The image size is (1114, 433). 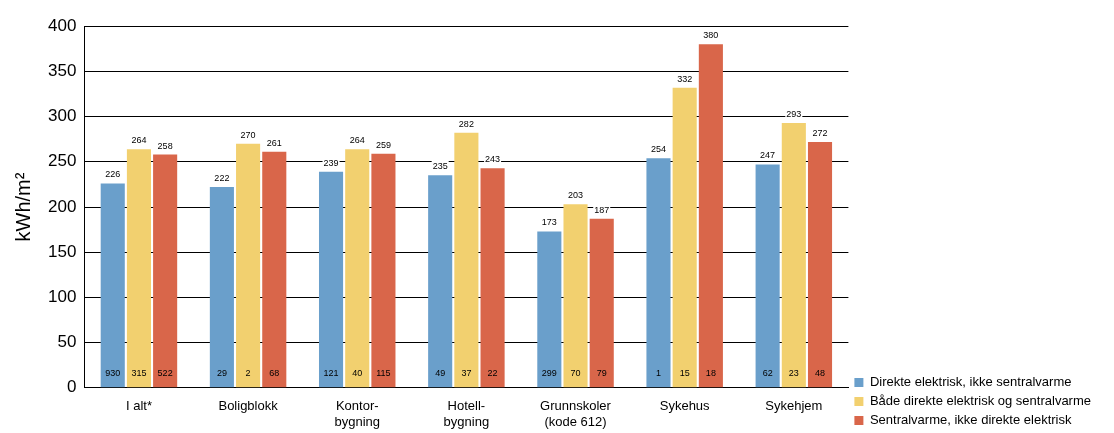 What do you see at coordinates (71, 387) in the screenshot?
I see `y-tick-label: 0` at bounding box center [71, 387].